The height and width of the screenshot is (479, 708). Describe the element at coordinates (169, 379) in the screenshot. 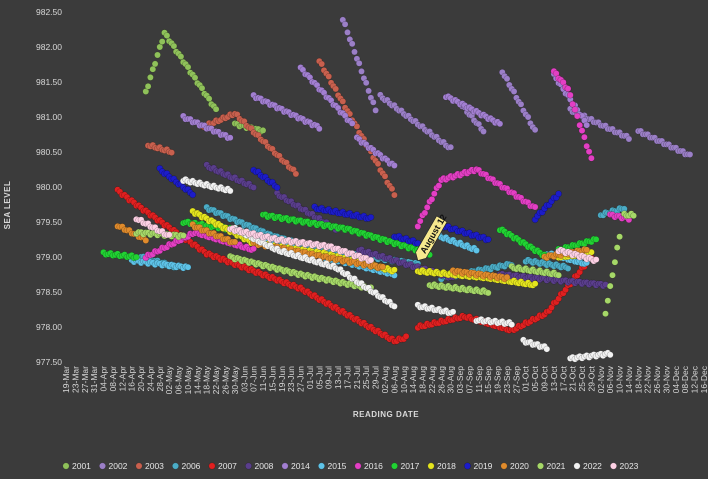

I see `x-tick-label: 02-May` at that location.